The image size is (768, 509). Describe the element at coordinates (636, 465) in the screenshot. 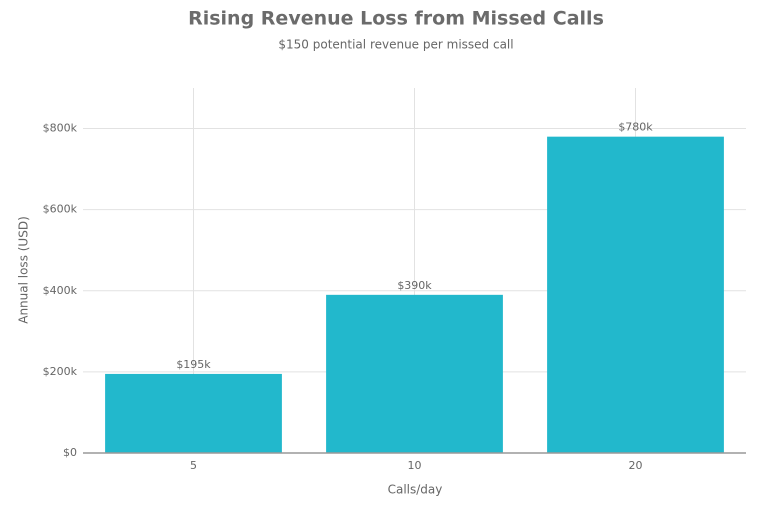

I see `x-tick-label: 20` at that location.